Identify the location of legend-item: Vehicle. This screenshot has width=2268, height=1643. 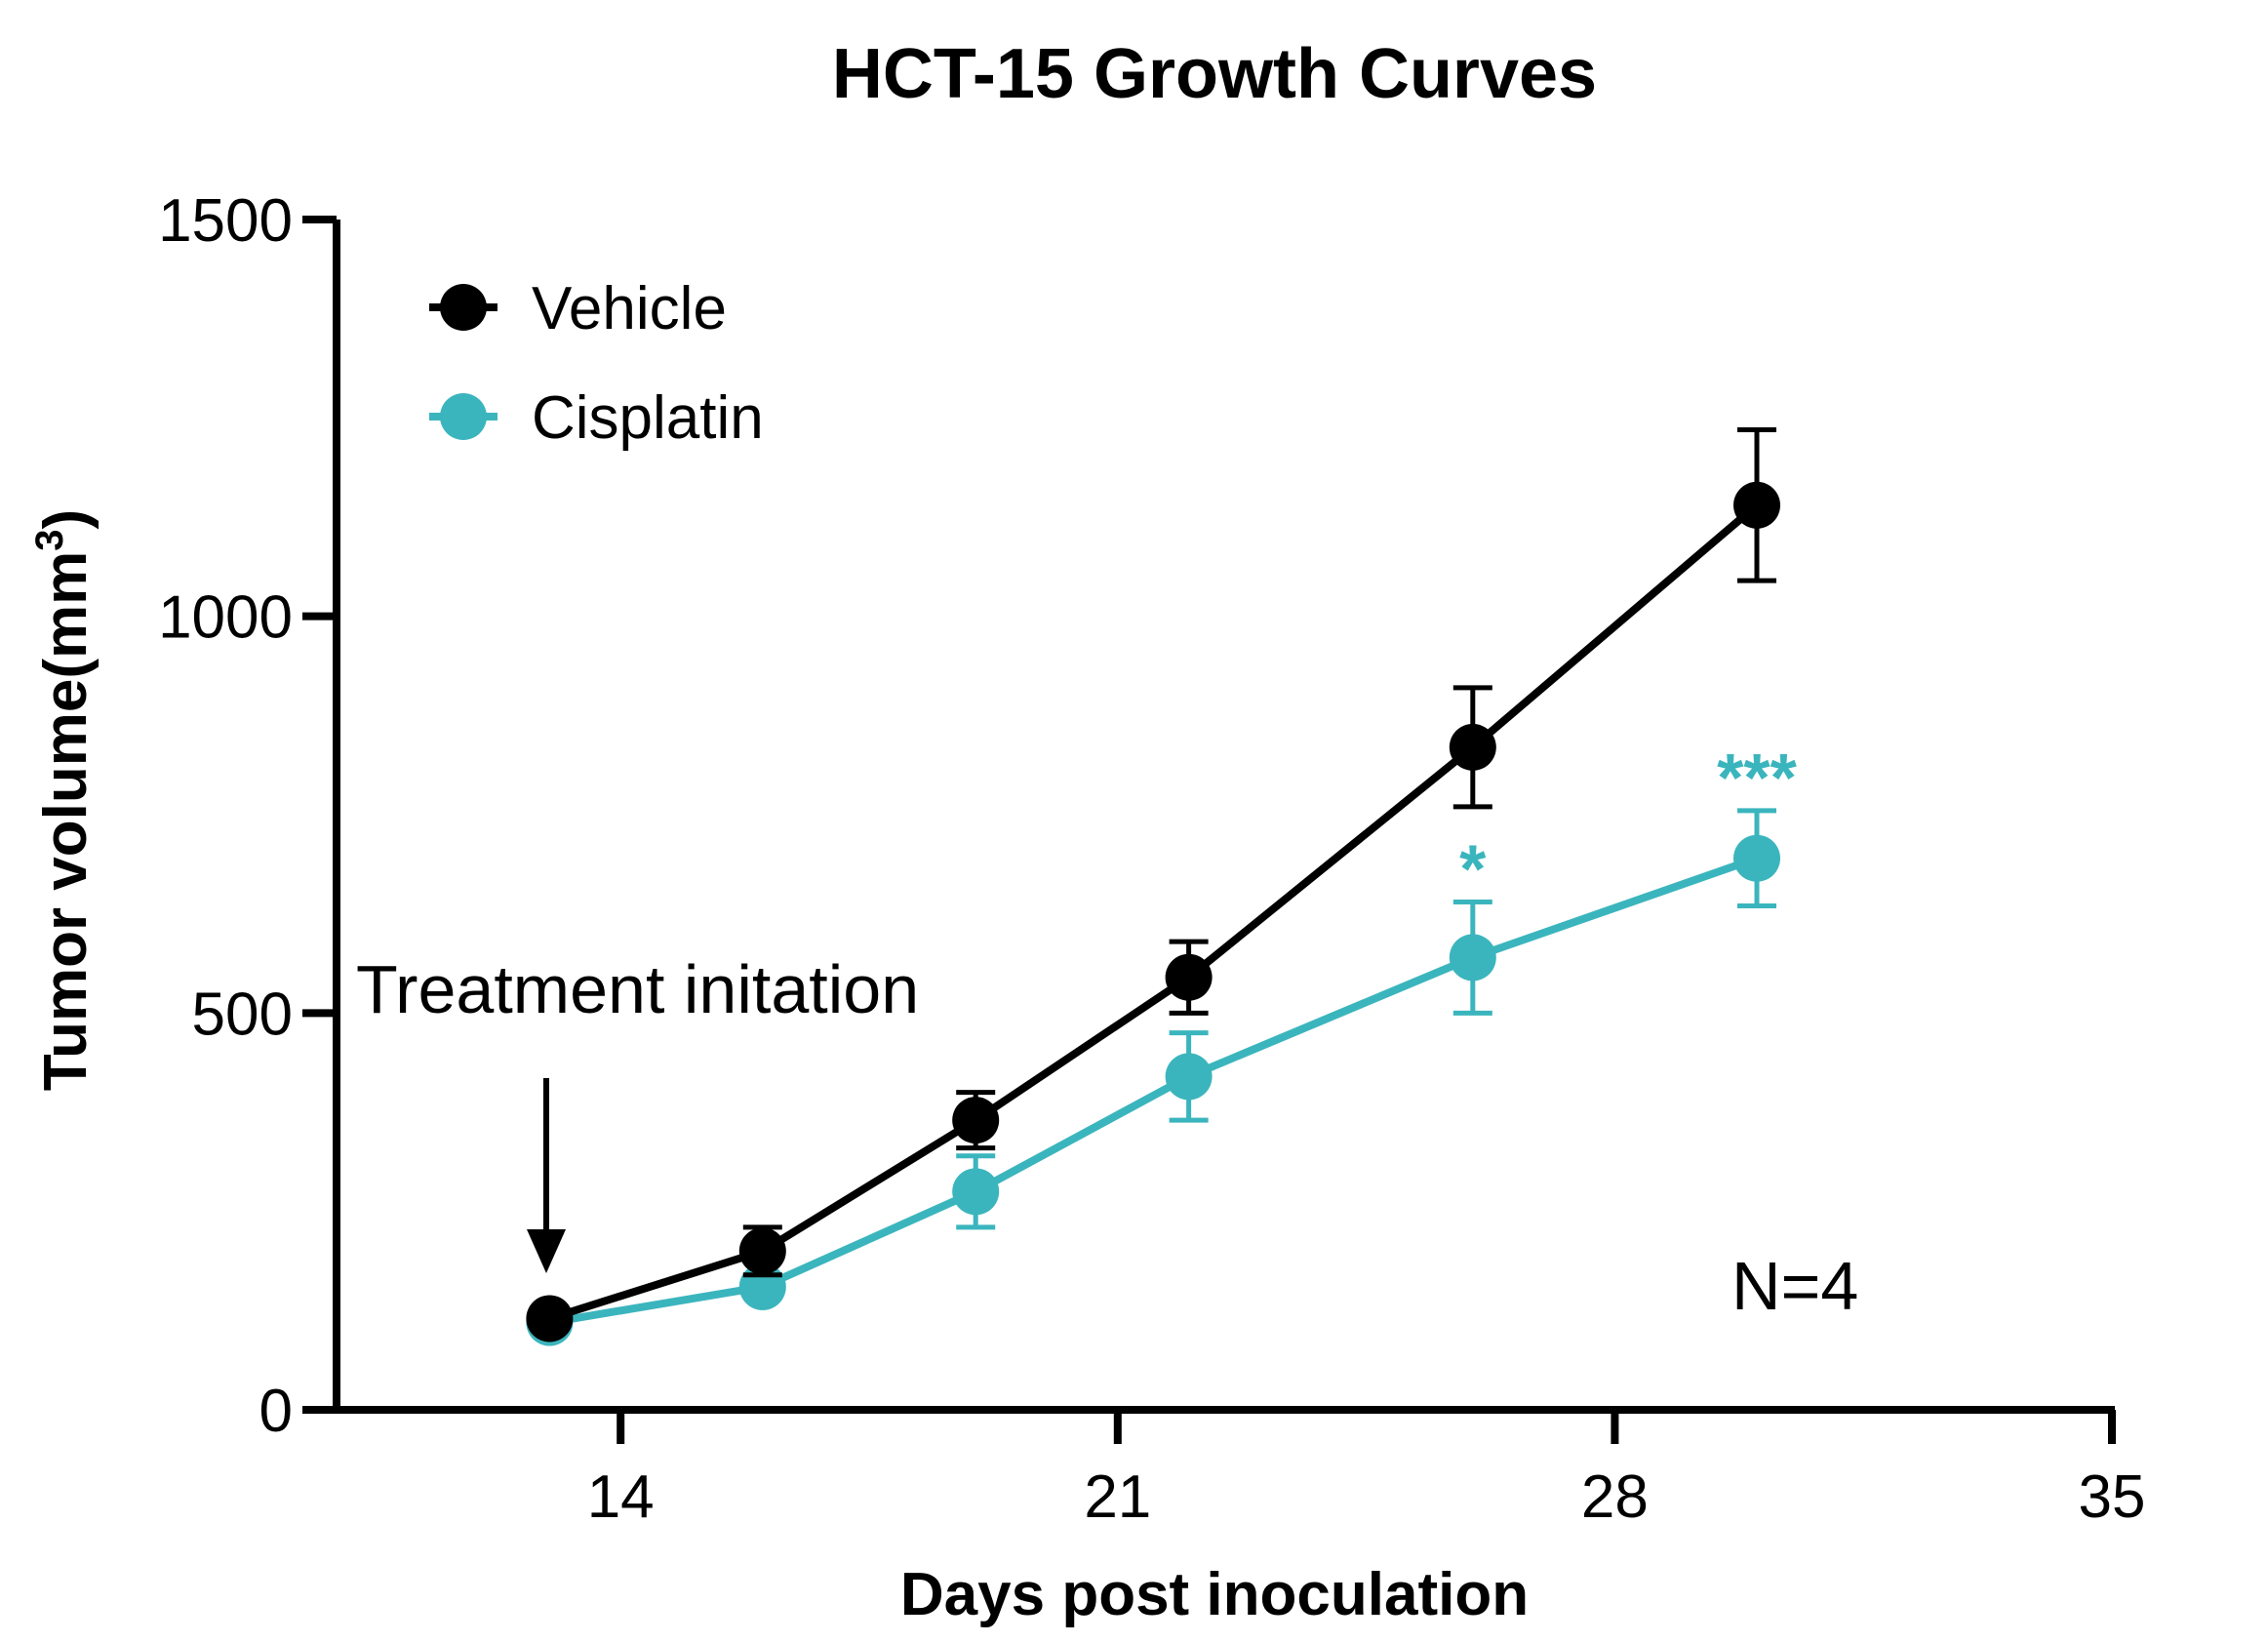
(578, 308).